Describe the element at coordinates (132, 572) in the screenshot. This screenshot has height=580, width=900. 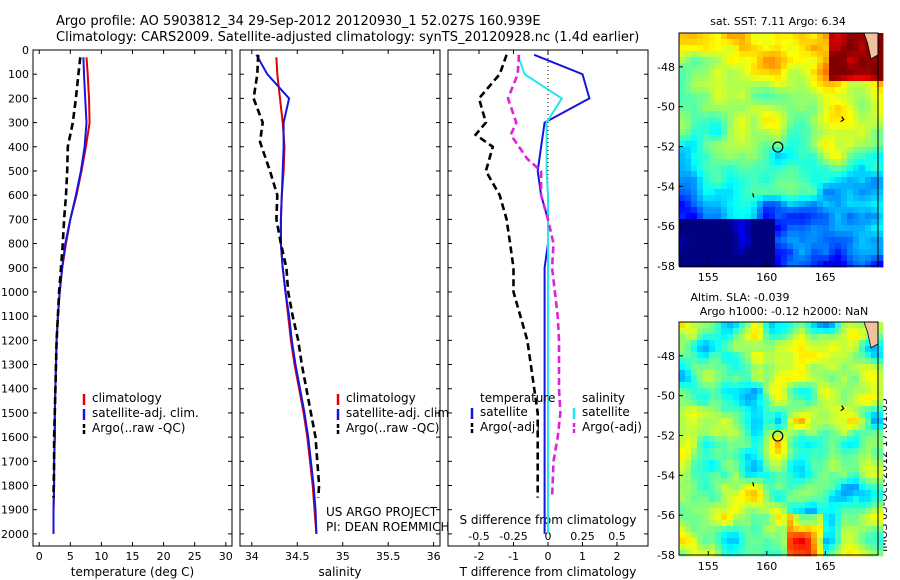
I see `x-axis-label: temperature (deg C)` at that location.